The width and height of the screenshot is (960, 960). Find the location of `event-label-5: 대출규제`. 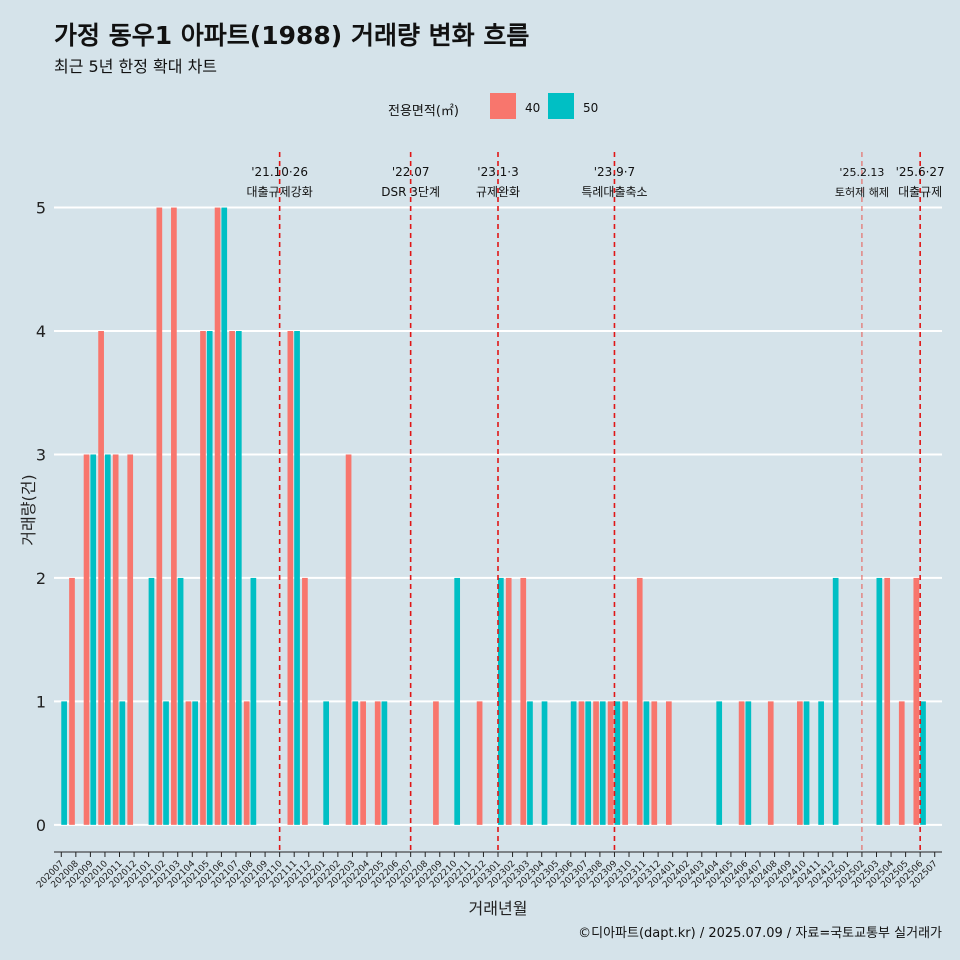

event-label-5: 대출규제 is located at coordinates (920, 192).